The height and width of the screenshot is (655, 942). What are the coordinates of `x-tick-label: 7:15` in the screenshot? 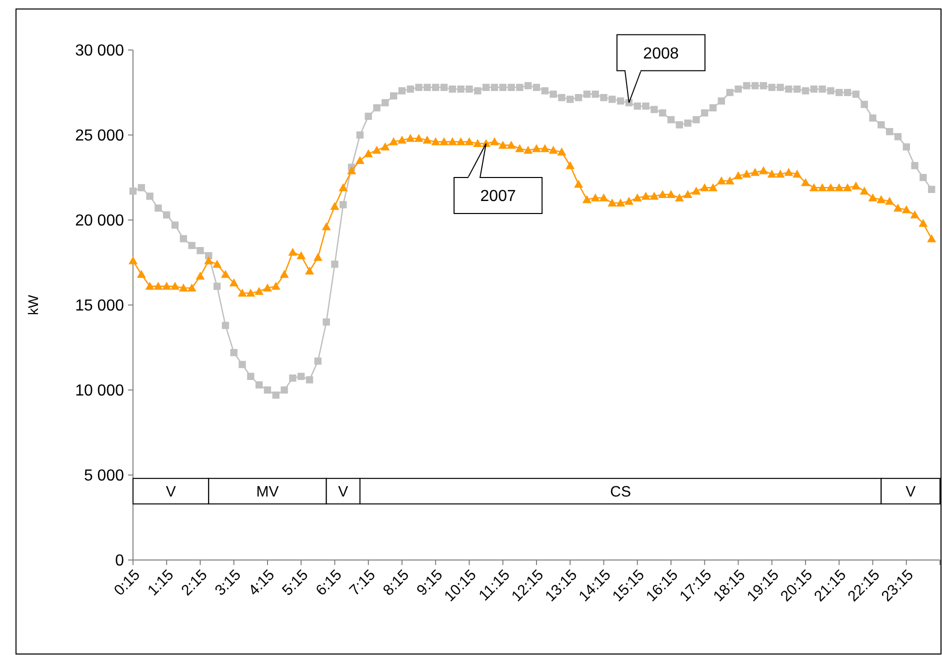 It's located at (362, 583).